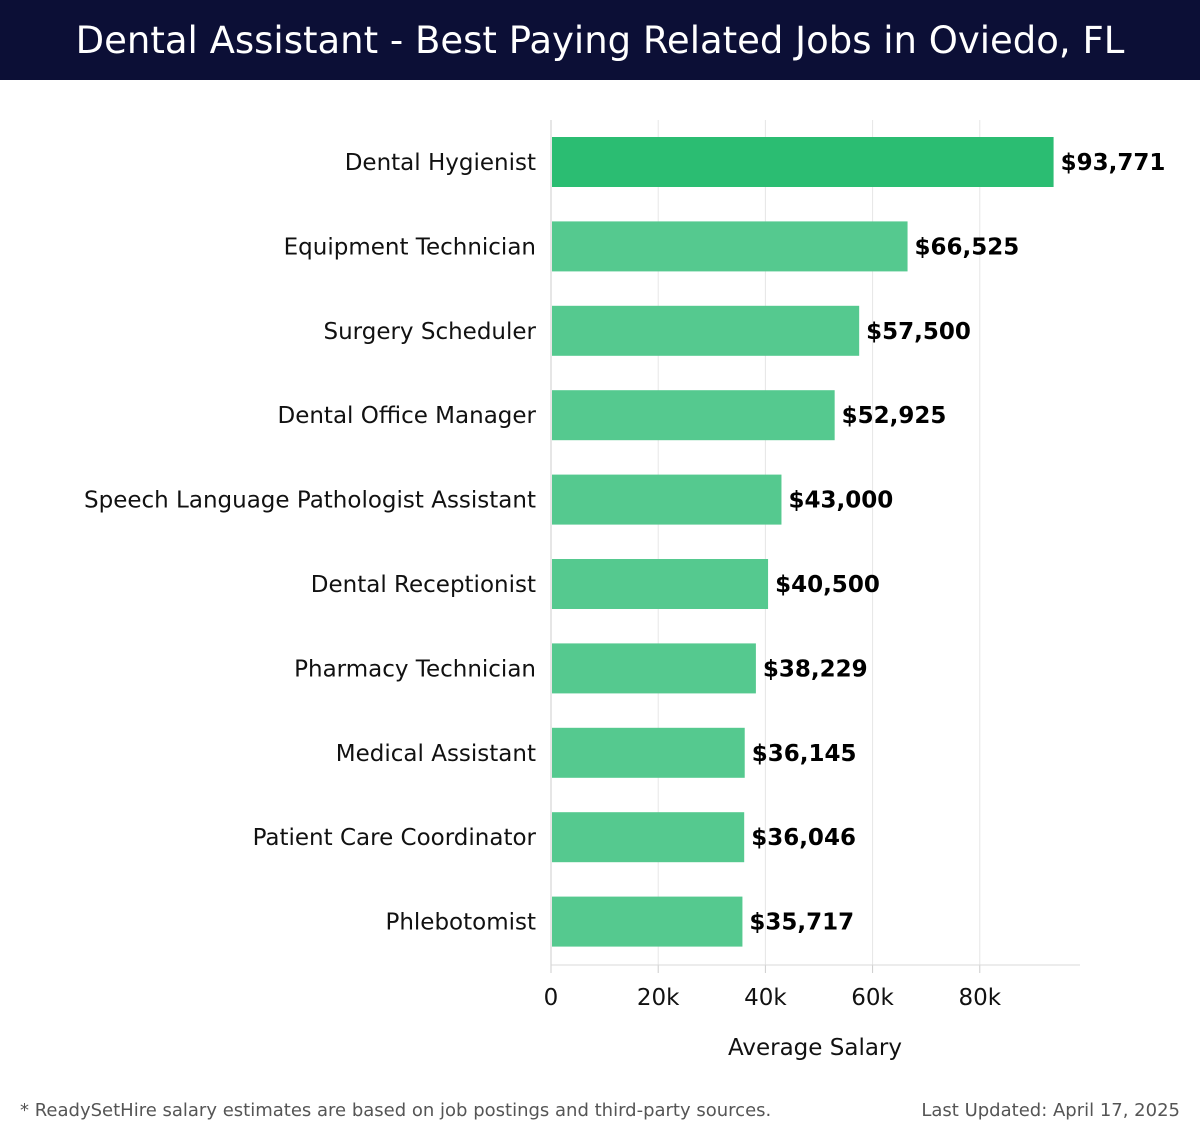 The height and width of the screenshot is (1140, 1200). I want to click on value-label: $35,717, so click(801, 923).